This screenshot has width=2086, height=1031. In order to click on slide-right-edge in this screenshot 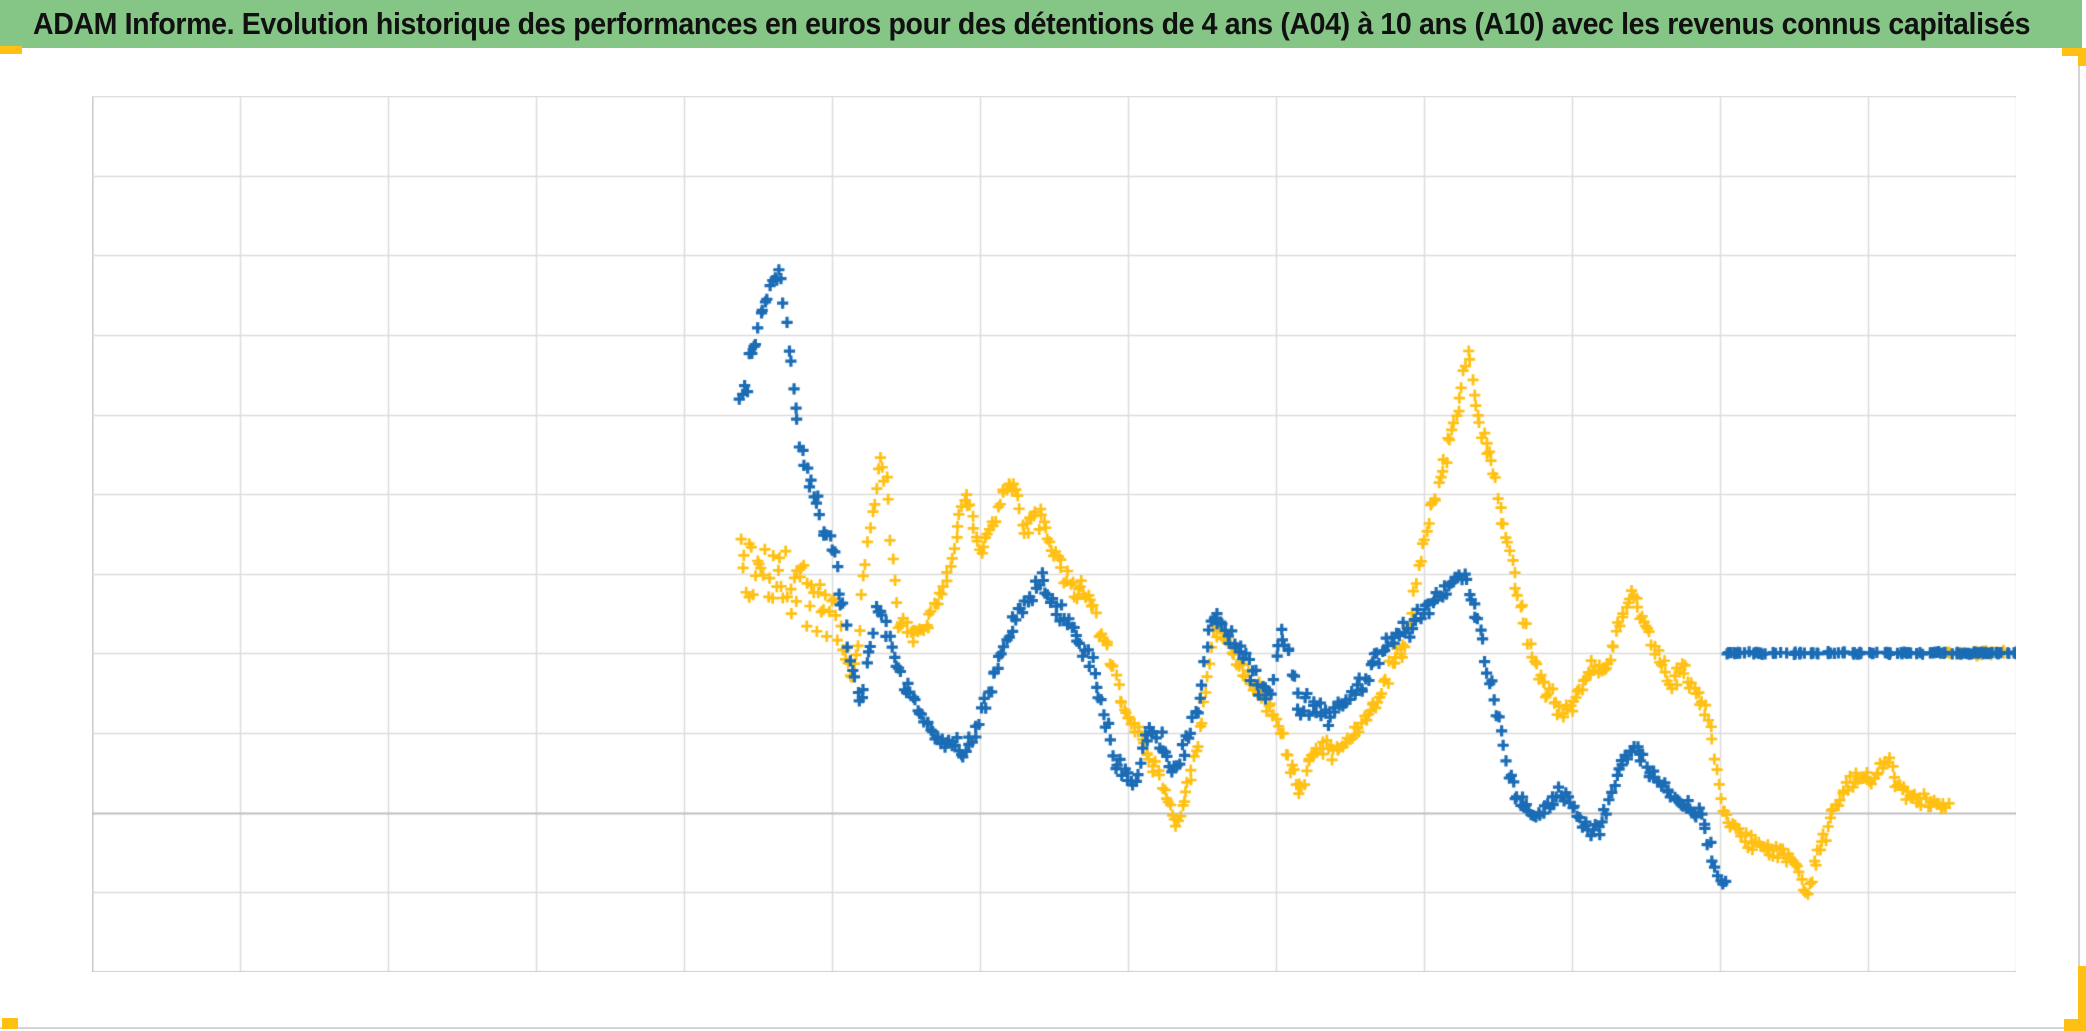, I will do `click(2079, 539)`.